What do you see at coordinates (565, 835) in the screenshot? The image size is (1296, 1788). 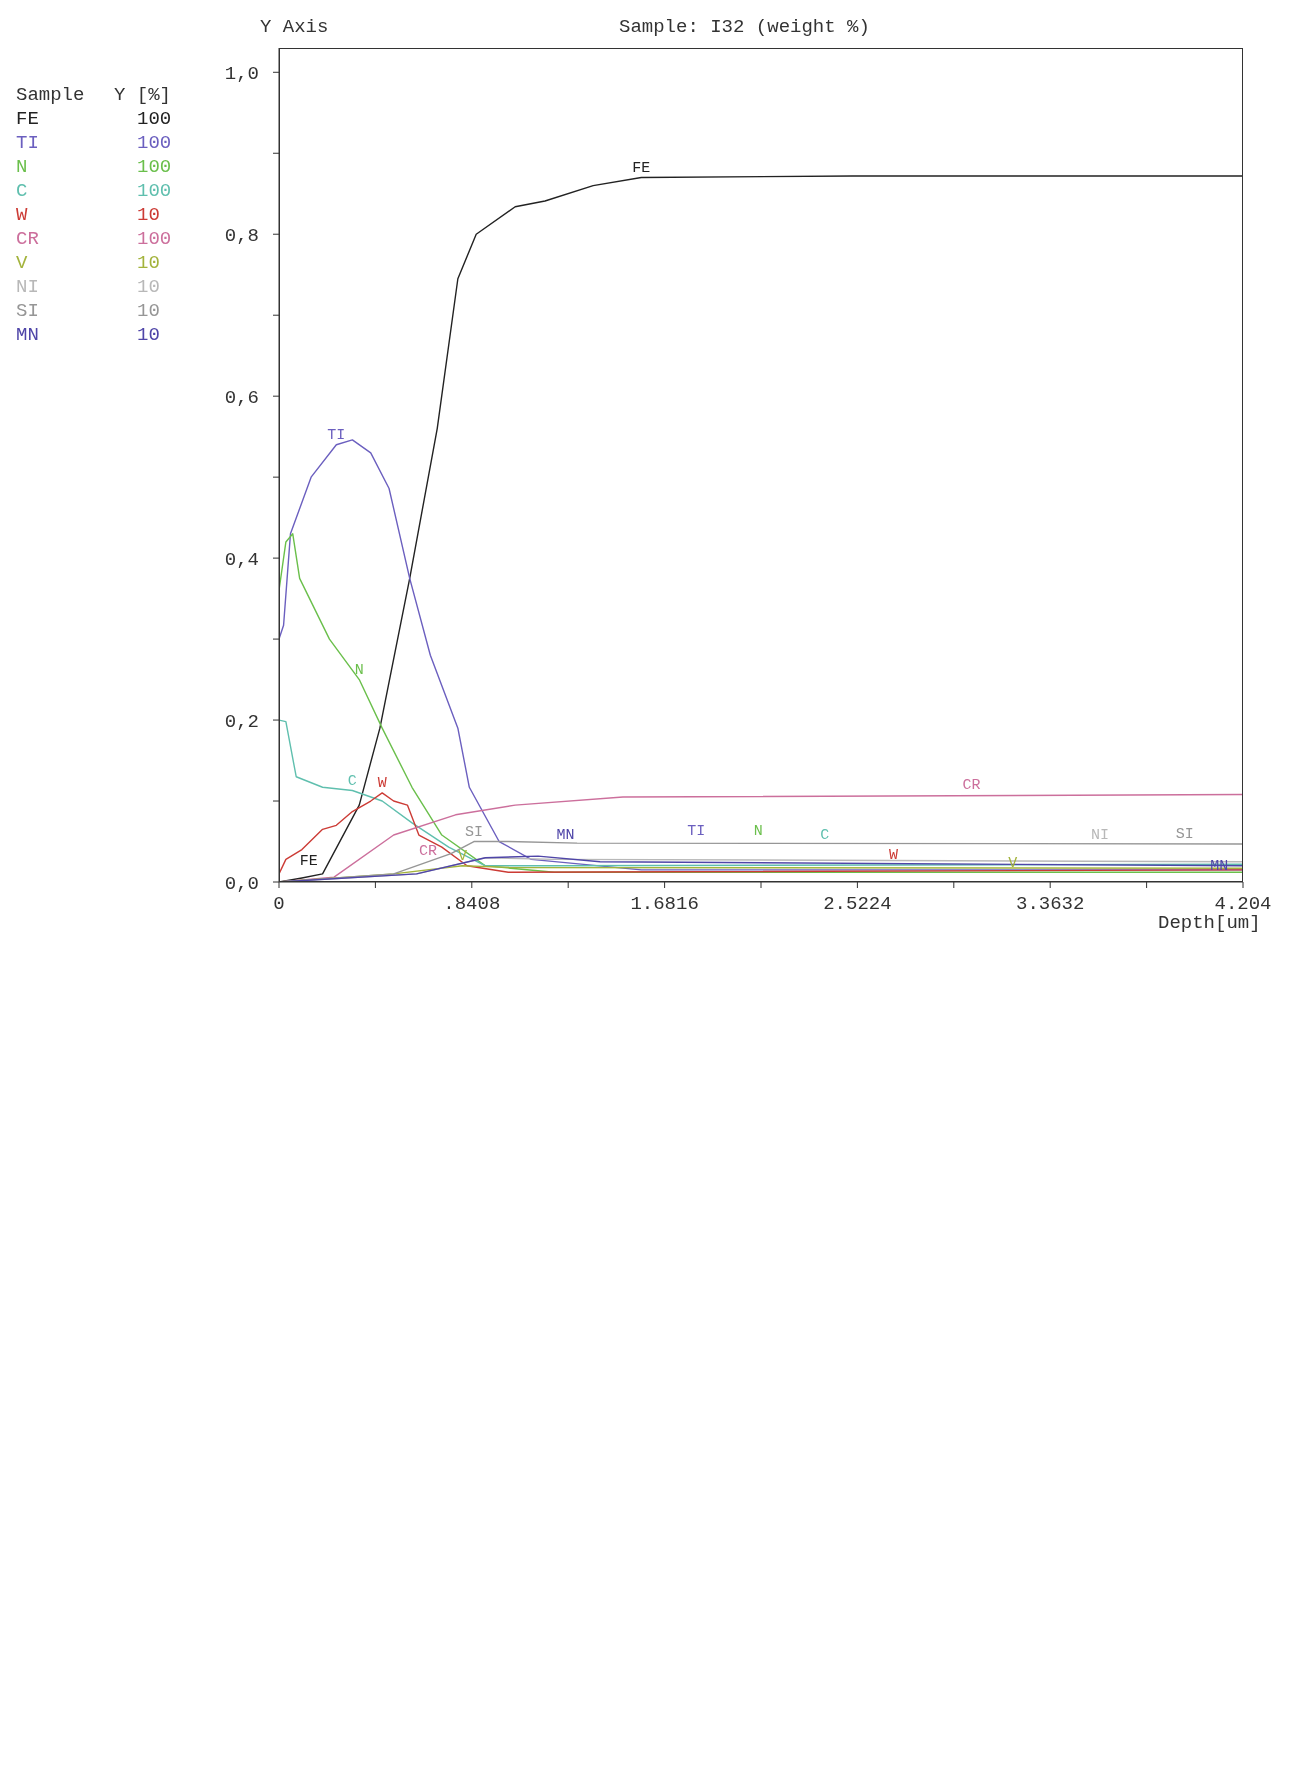 I see `annotation: MN` at bounding box center [565, 835].